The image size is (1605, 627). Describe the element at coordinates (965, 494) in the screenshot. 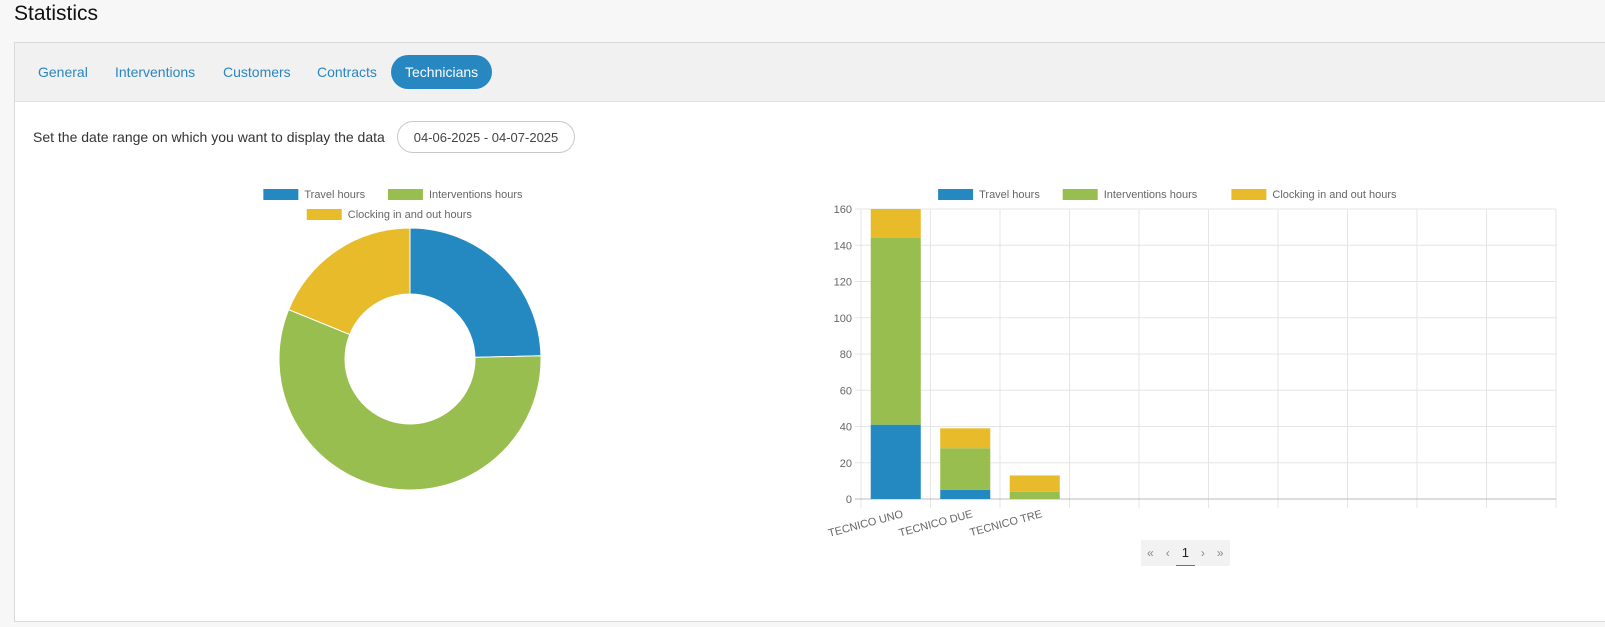

I see `bar-tecnico-due-travel-hours` at that location.